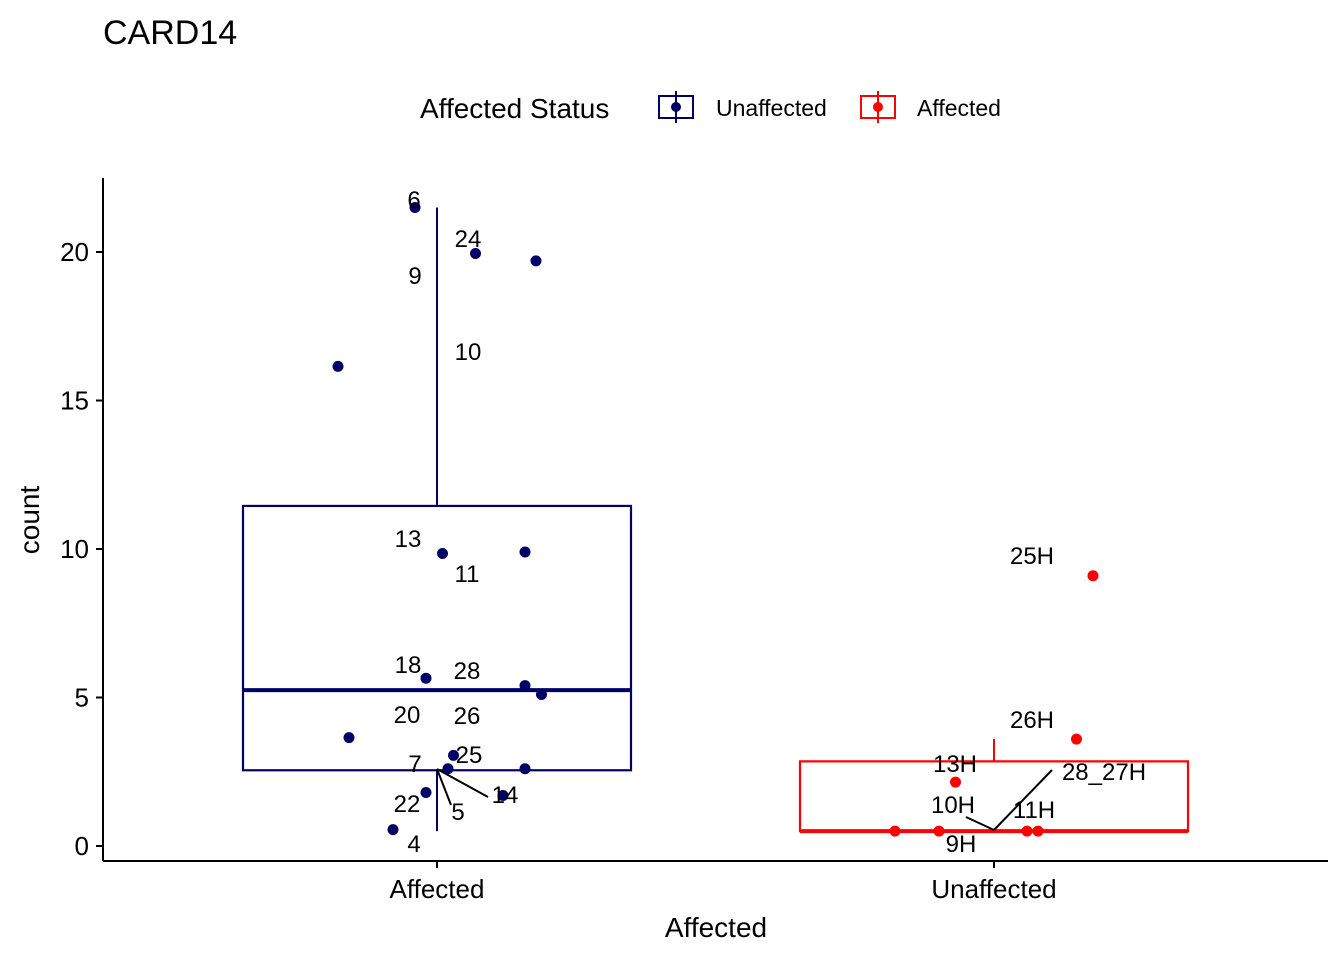 This screenshot has height=960, width=1344. I want to click on point-label: 11H, so click(1034, 810).